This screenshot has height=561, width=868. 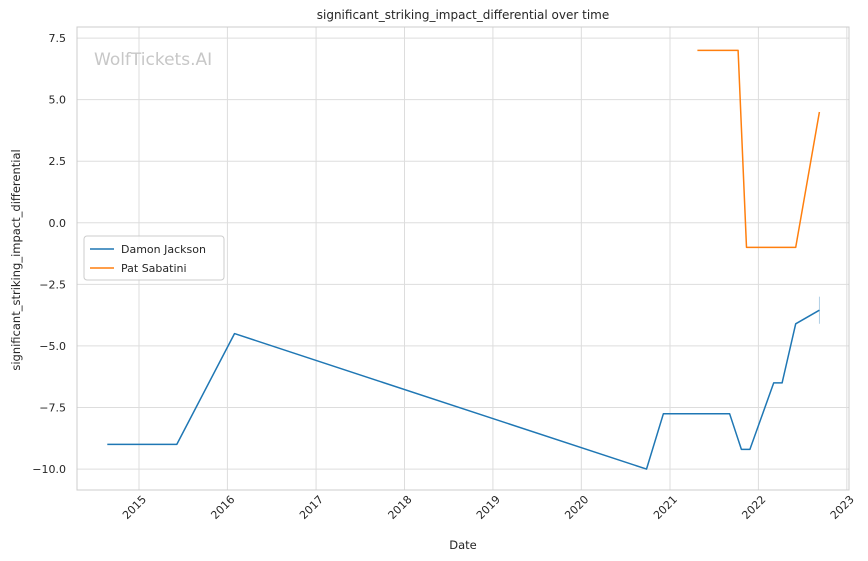 I want to click on x-tick-label: 2021, so click(x=665, y=507).